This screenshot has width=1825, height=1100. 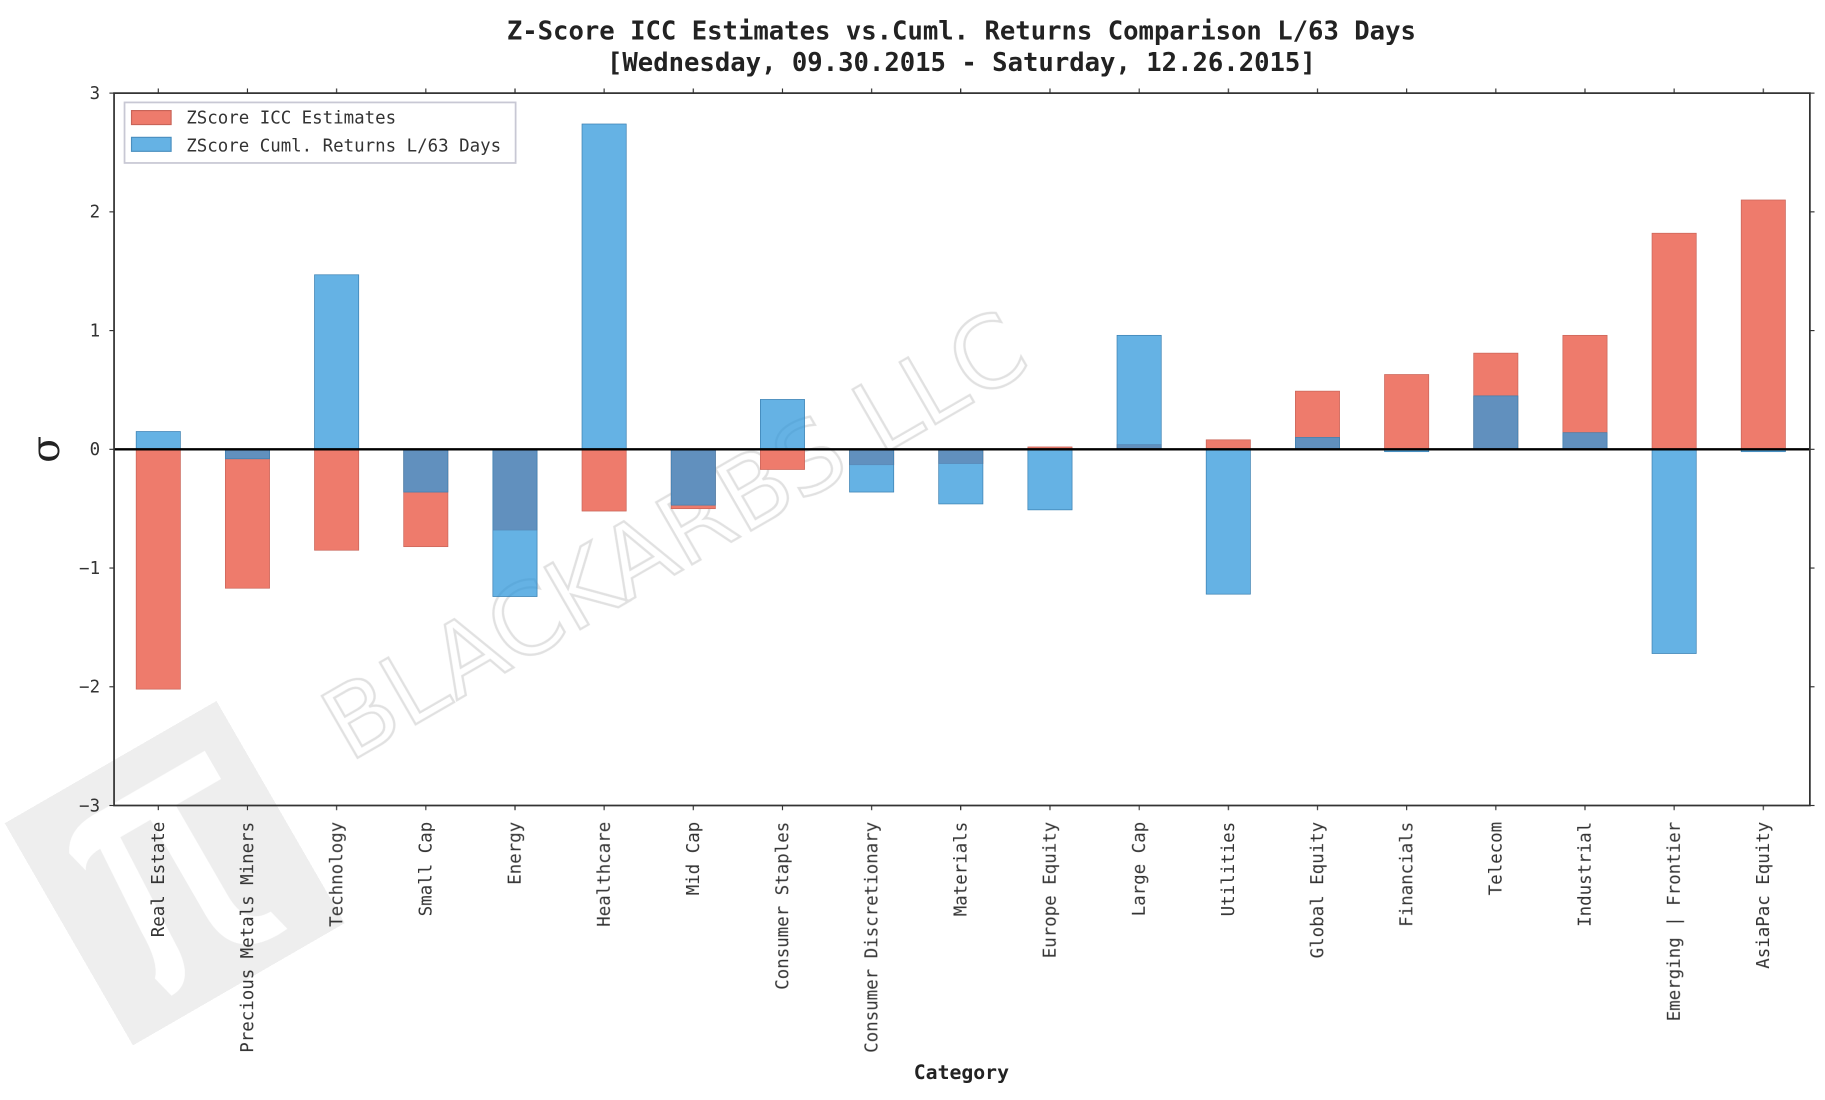 What do you see at coordinates (605, 874) in the screenshot?
I see `x-tick-label: Healthcare` at bounding box center [605, 874].